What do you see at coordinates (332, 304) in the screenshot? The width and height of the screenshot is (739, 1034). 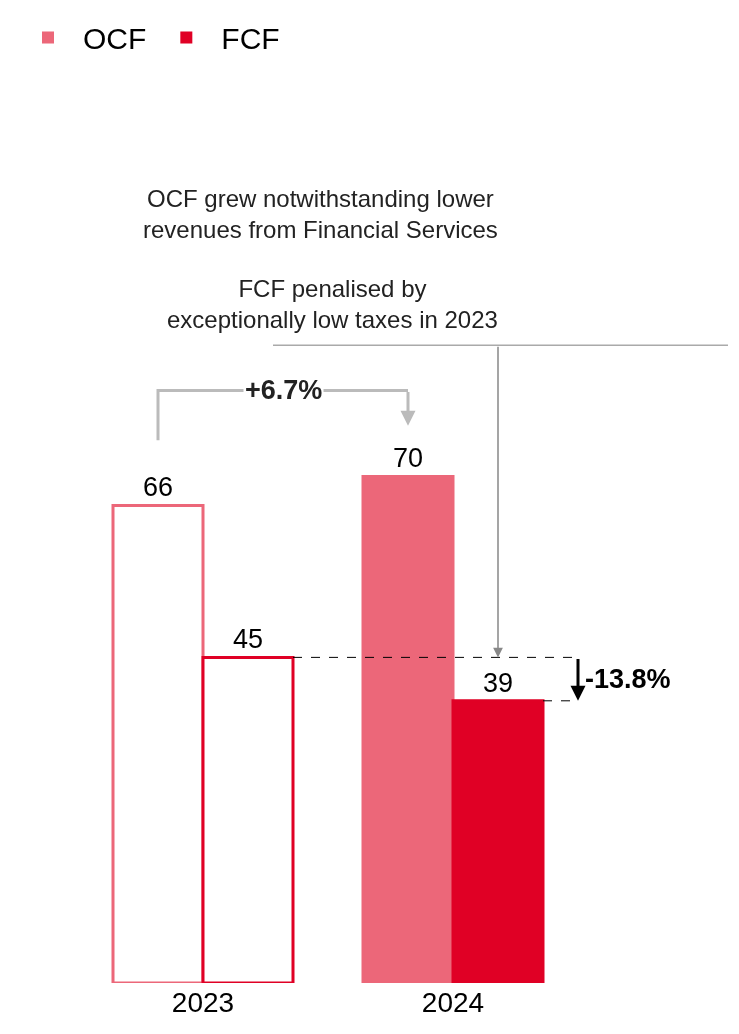 I see `text: FCF penalised by exceptionally low taxes in 2023` at bounding box center [332, 304].